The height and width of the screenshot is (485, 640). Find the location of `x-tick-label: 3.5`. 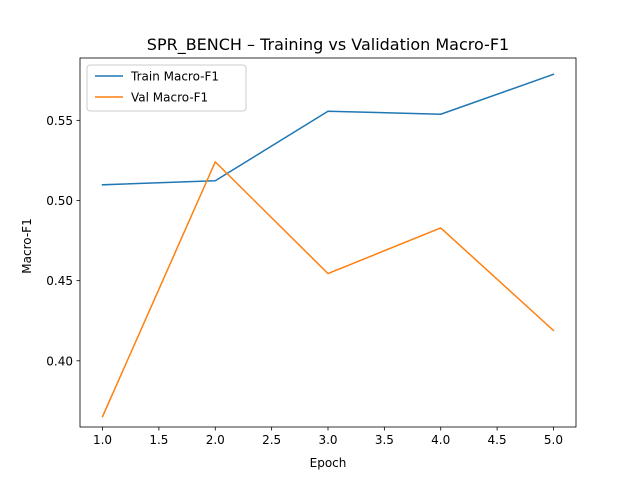

x-tick-label: 3.5 is located at coordinates (384, 440).